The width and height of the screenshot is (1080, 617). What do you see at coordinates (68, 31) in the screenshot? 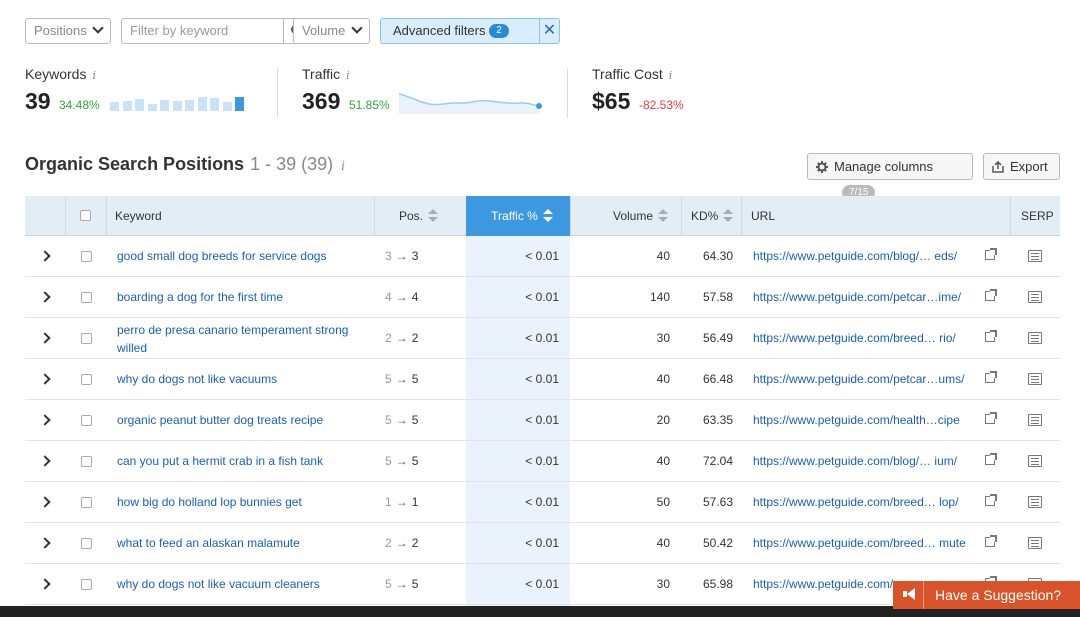
I see `positions-dropdown: Positions` at bounding box center [68, 31].